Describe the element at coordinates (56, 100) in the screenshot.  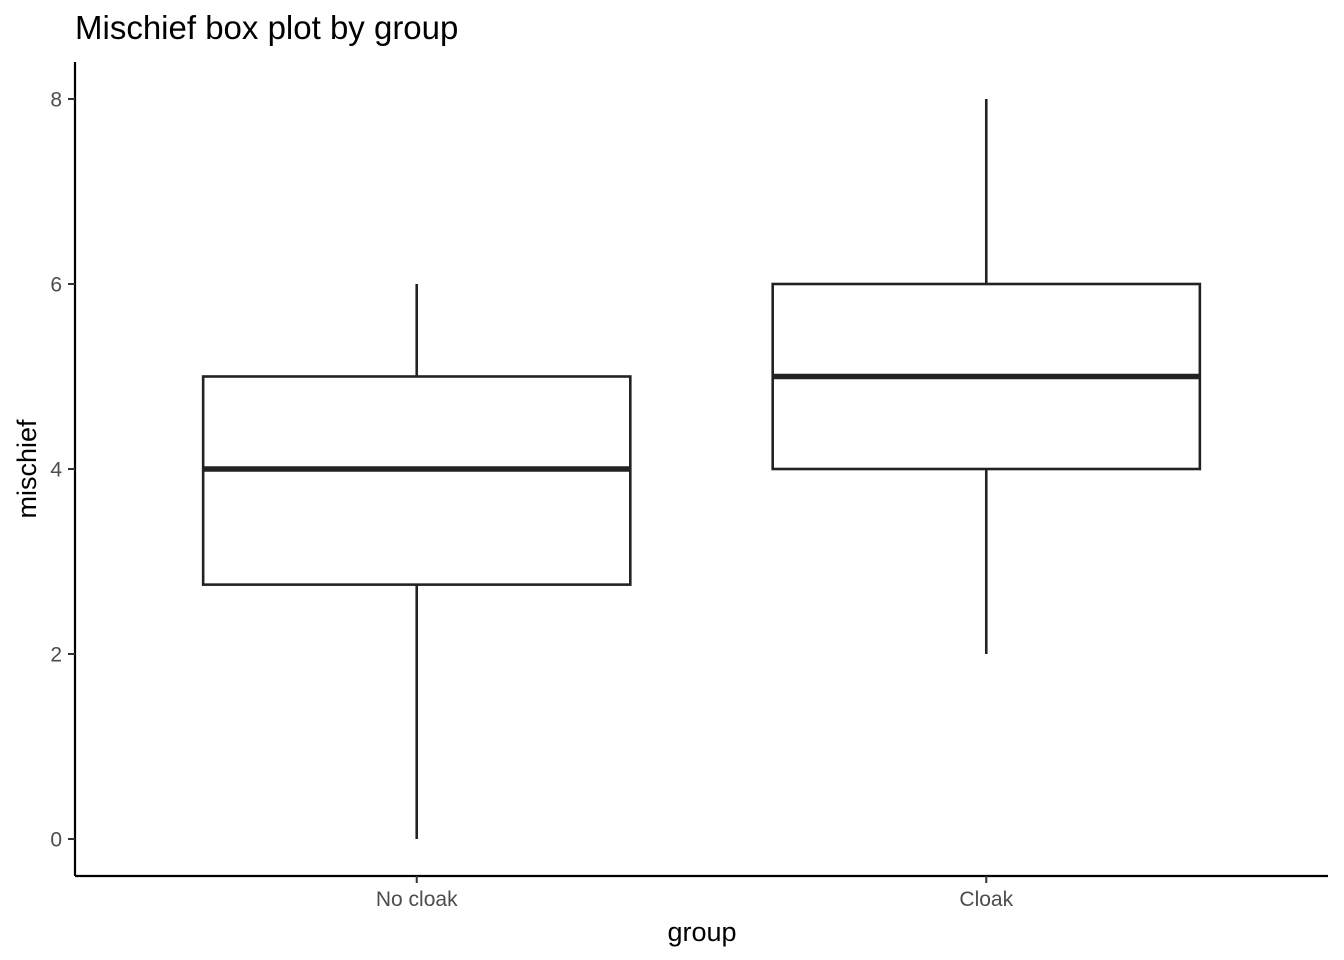
I see `y-tick-label: 8` at that location.